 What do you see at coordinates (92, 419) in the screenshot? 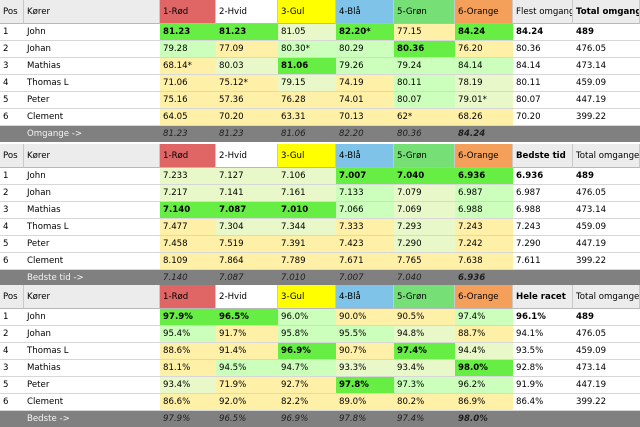
I see `summary-label: Bedste ->` at bounding box center [92, 419].